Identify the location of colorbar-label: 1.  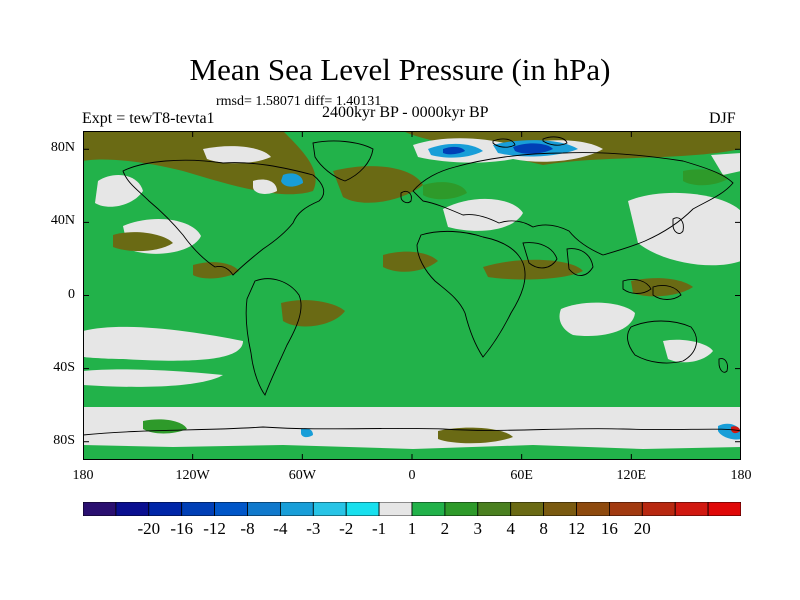
(412, 528).